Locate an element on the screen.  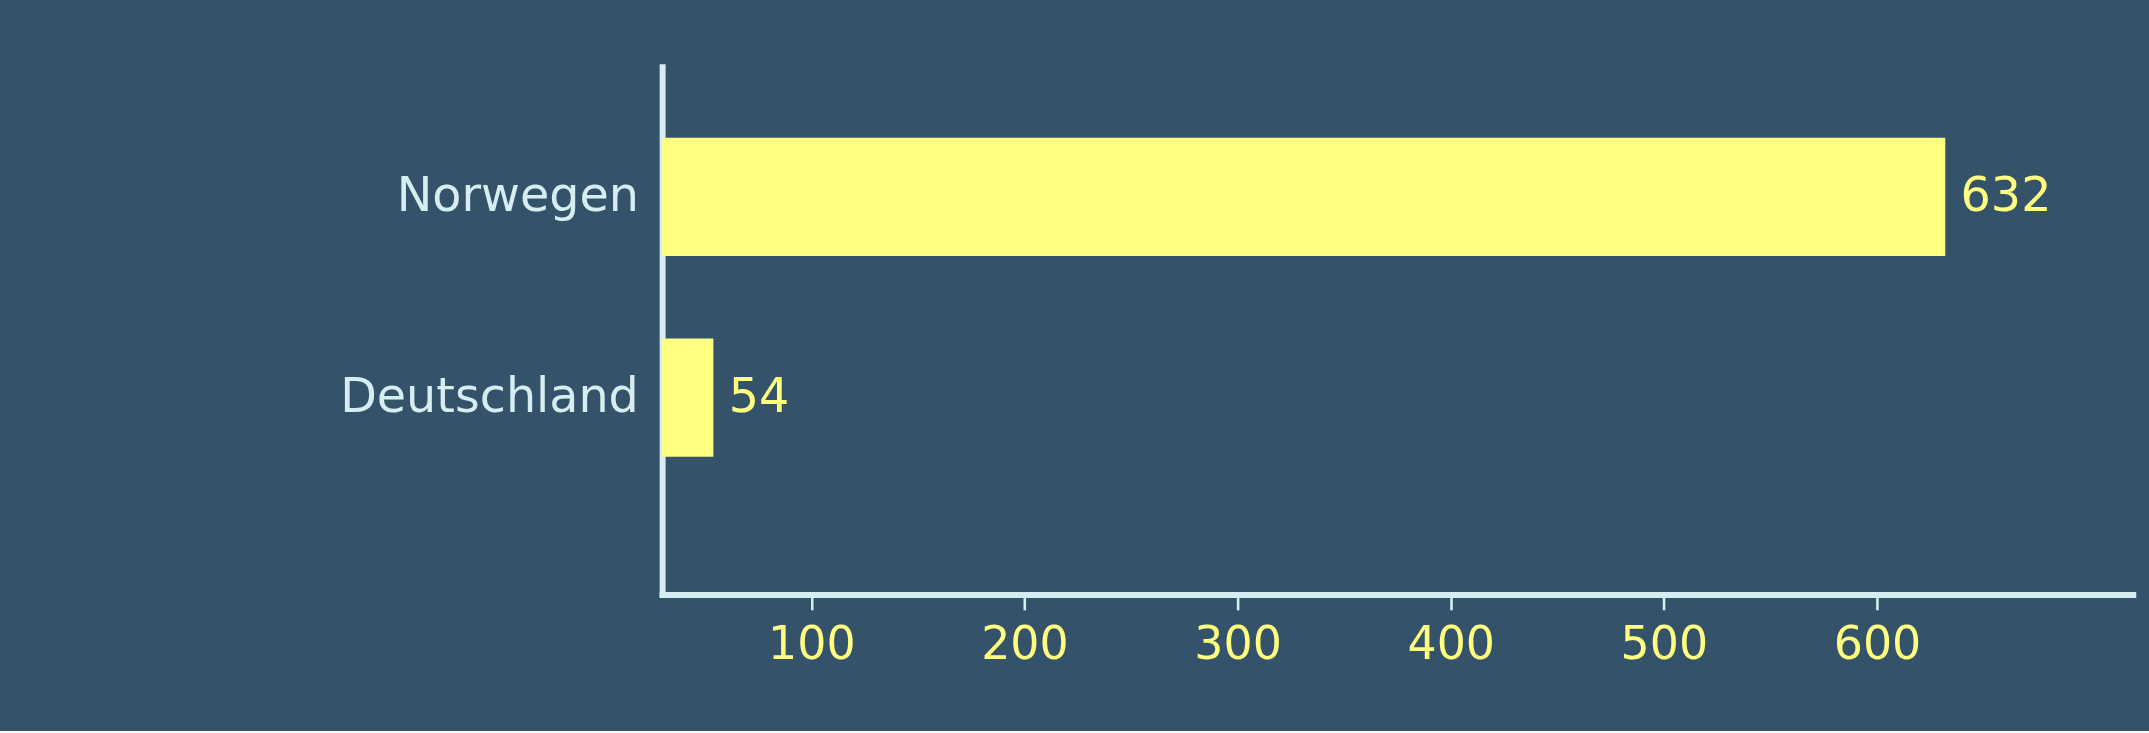
x-tick-label: 100 is located at coordinates (812, 642).